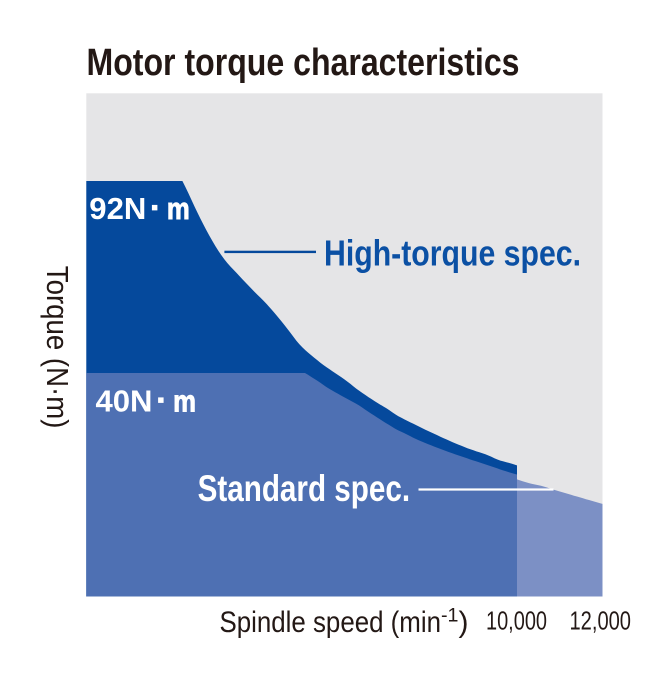  Describe the element at coordinates (303, 63) in the screenshot. I see `svg-text: Motor torque characteristics` at that location.